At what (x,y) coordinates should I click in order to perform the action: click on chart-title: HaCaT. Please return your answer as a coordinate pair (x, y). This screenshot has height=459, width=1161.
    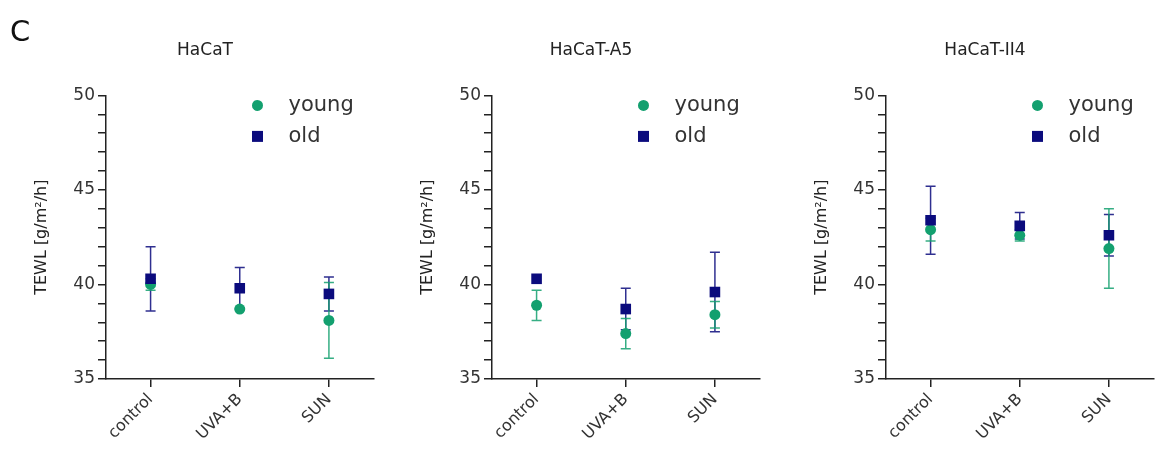
    Looking at the image, I should click on (205, 48).